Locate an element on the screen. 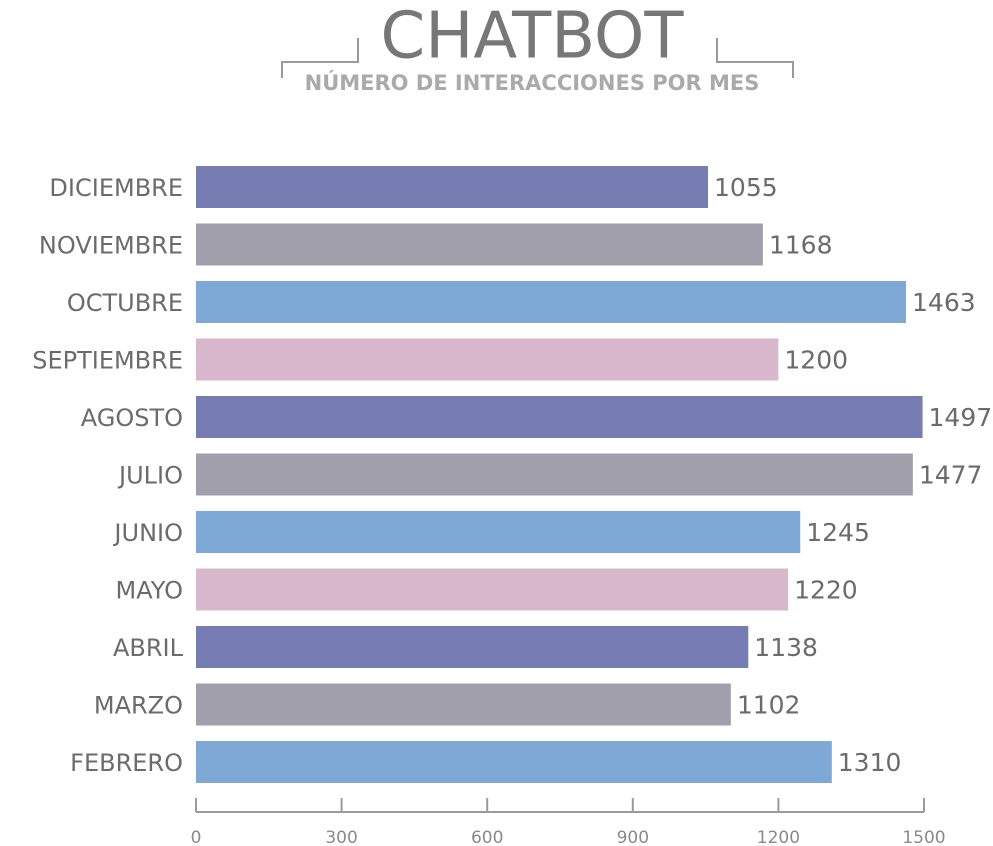 The height and width of the screenshot is (846, 993). chart-subtitle: NÚMERO DE INTERACCIONES POR MES is located at coordinates (532, 82).